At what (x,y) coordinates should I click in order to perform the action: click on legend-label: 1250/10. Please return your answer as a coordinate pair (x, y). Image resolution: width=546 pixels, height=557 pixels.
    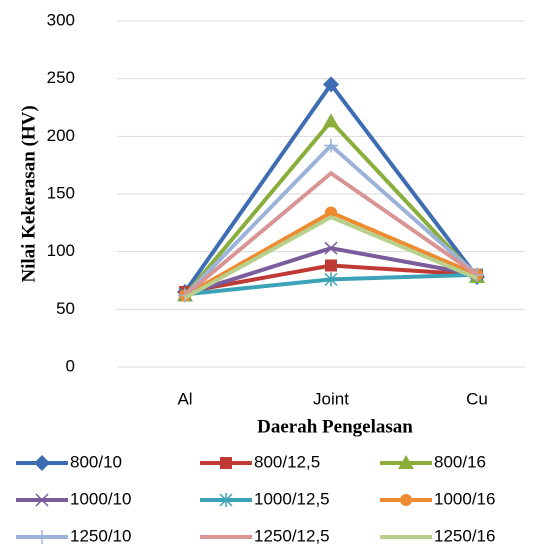
    Looking at the image, I should click on (100, 535).